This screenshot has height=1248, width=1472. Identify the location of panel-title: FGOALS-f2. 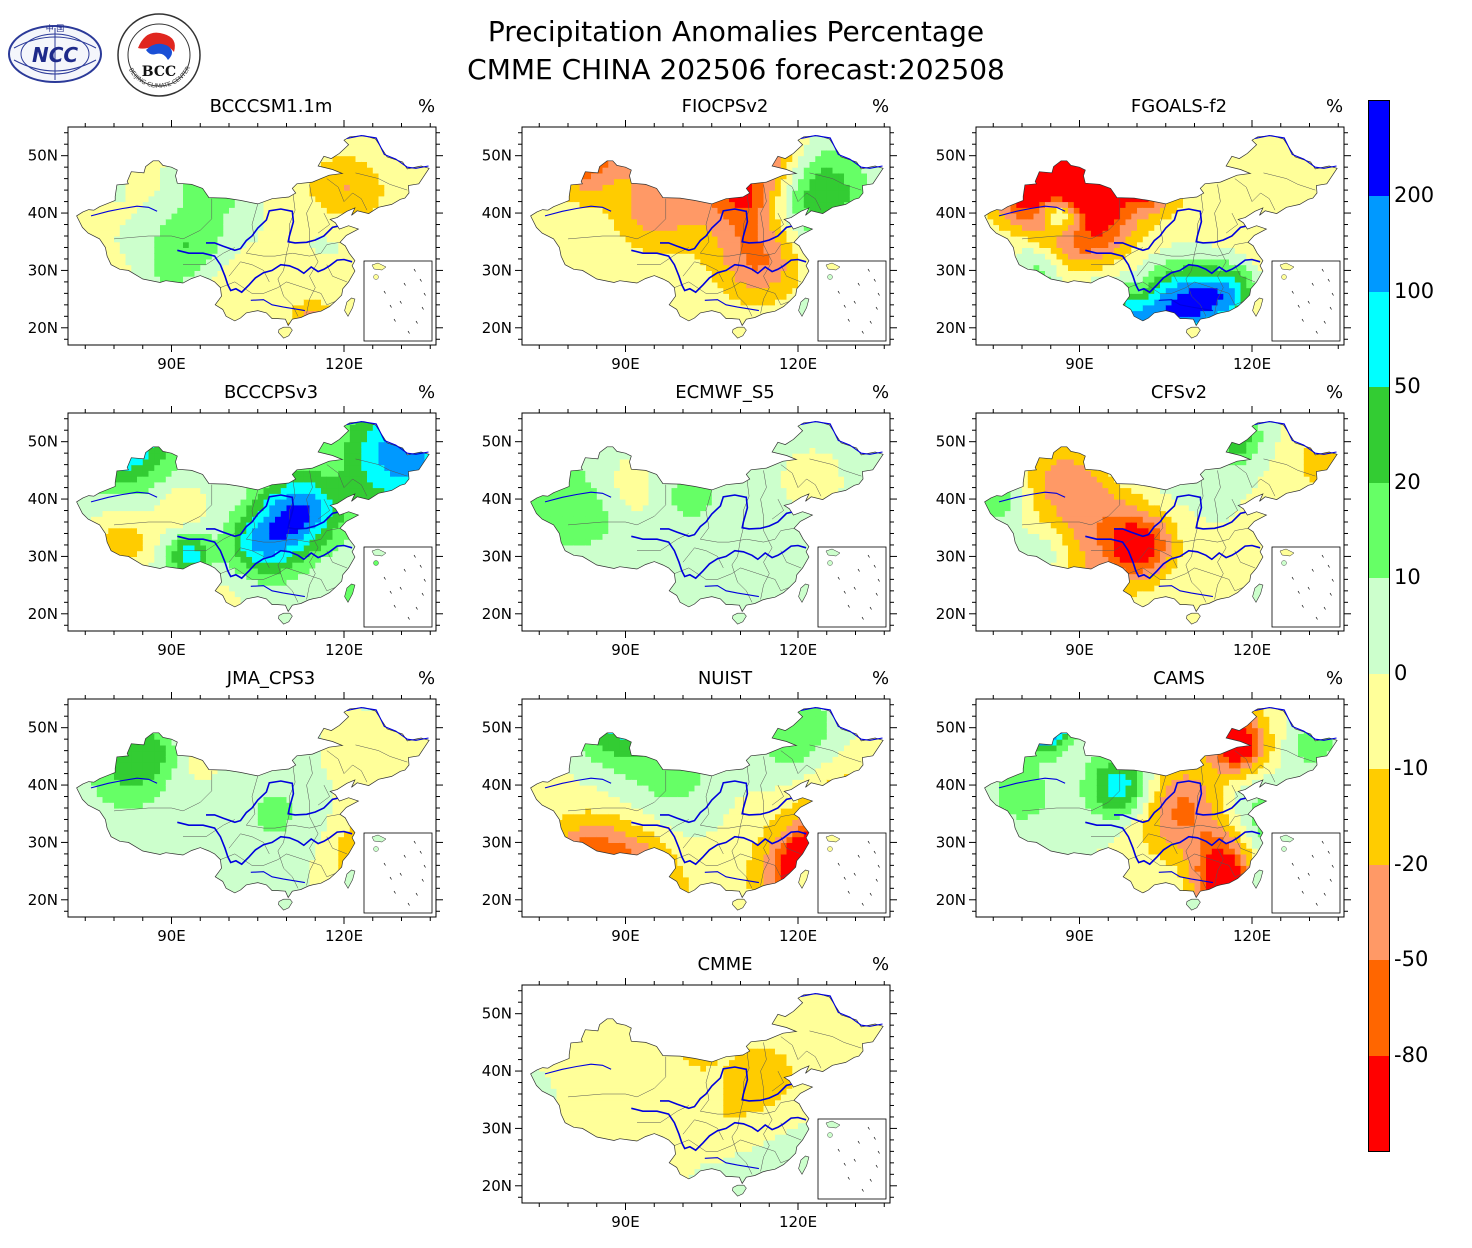
(1179, 107).